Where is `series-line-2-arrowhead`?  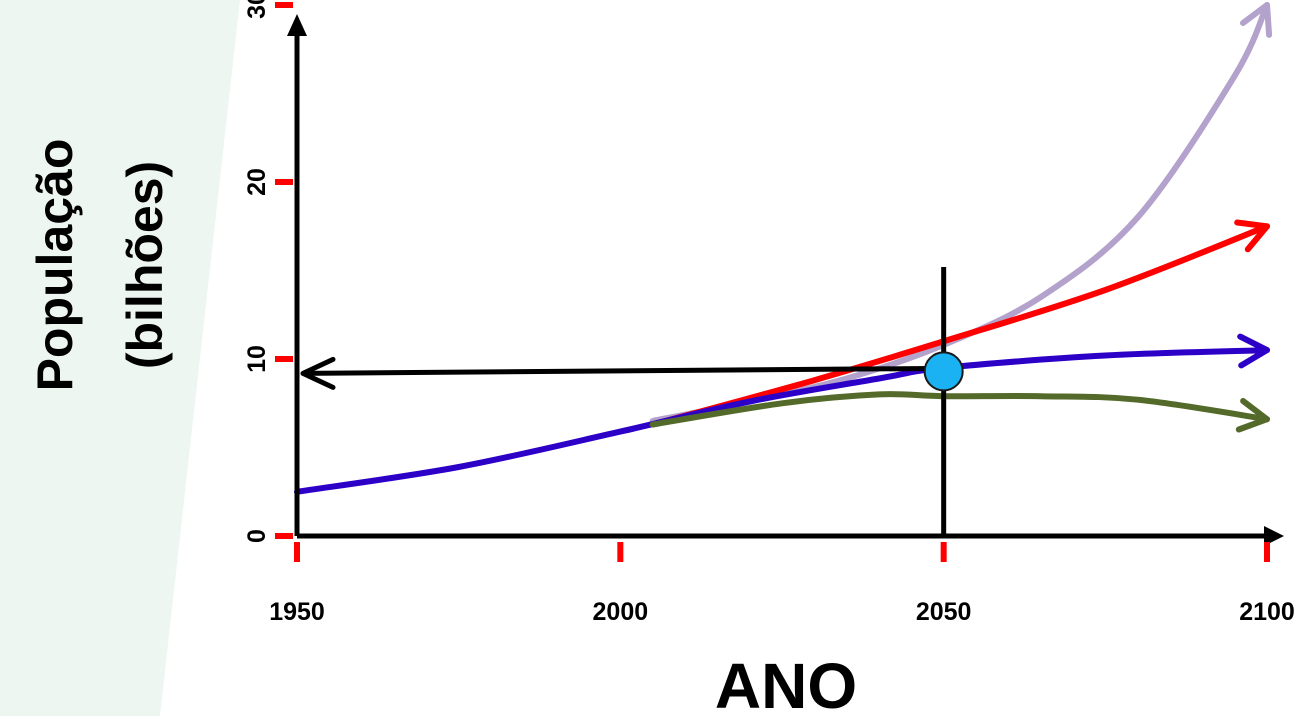 series-line-2-arrowhead is located at coordinates (1252, 236).